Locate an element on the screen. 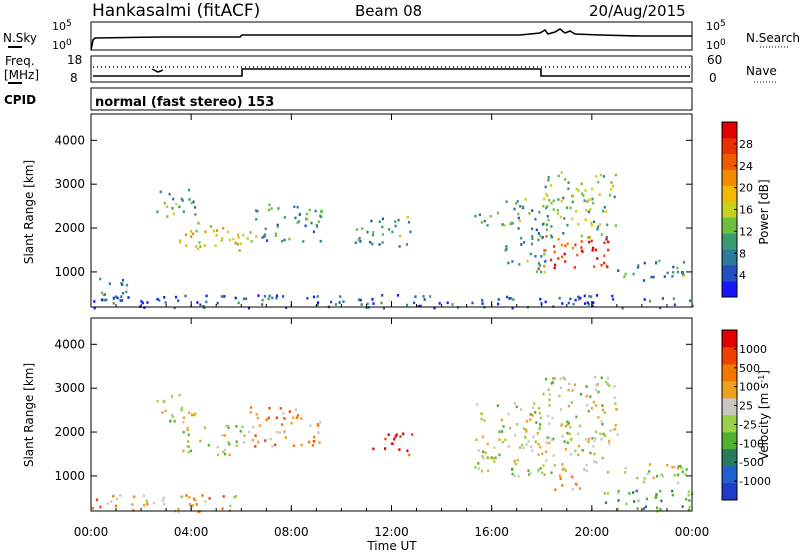  colorbar-tick-label: 25 is located at coordinates (746, 406).